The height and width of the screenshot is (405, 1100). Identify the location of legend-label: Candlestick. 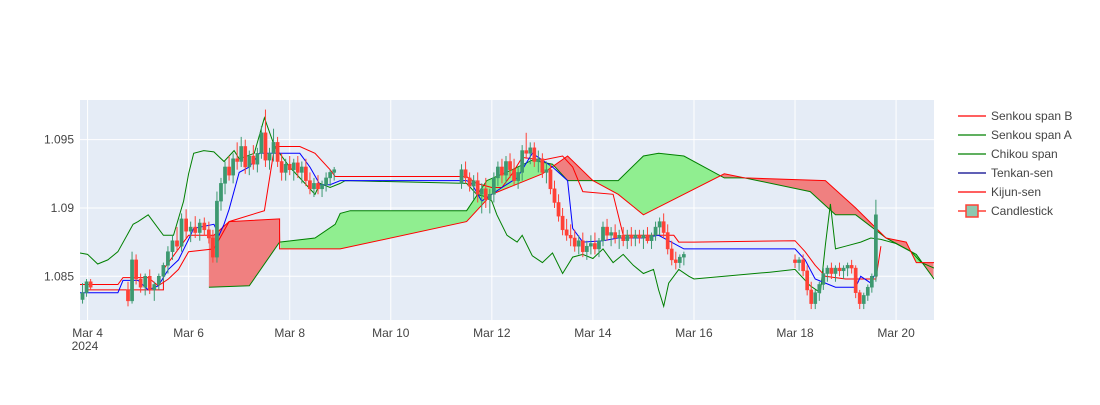
(1022, 211).